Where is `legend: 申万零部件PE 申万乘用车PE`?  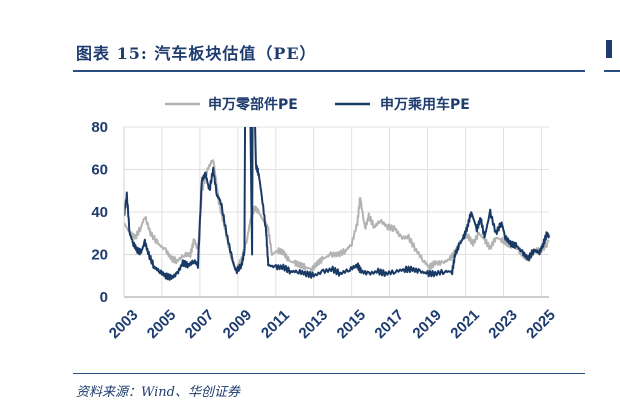
legend: 申万零部件PE 申万乘用车PE is located at coordinates (317, 104).